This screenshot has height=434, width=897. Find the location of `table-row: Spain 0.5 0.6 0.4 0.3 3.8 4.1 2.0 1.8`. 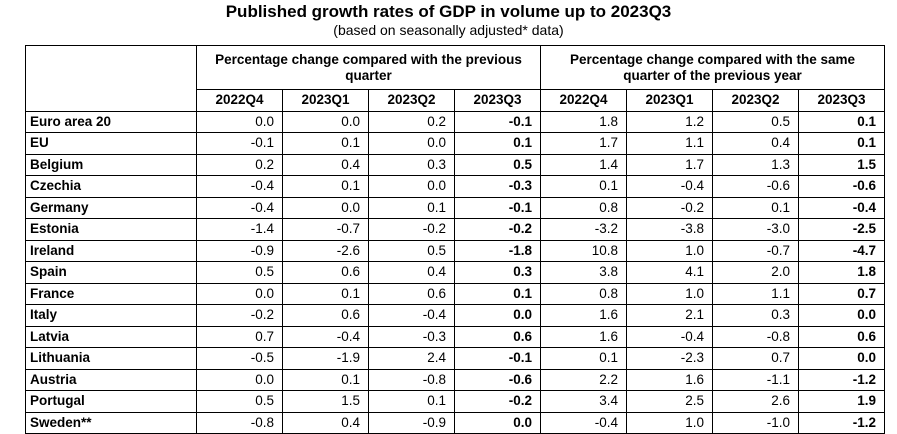

table-row: Spain 0.5 0.6 0.4 0.3 3.8 4.1 2.0 1.8 is located at coordinates (455, 272).